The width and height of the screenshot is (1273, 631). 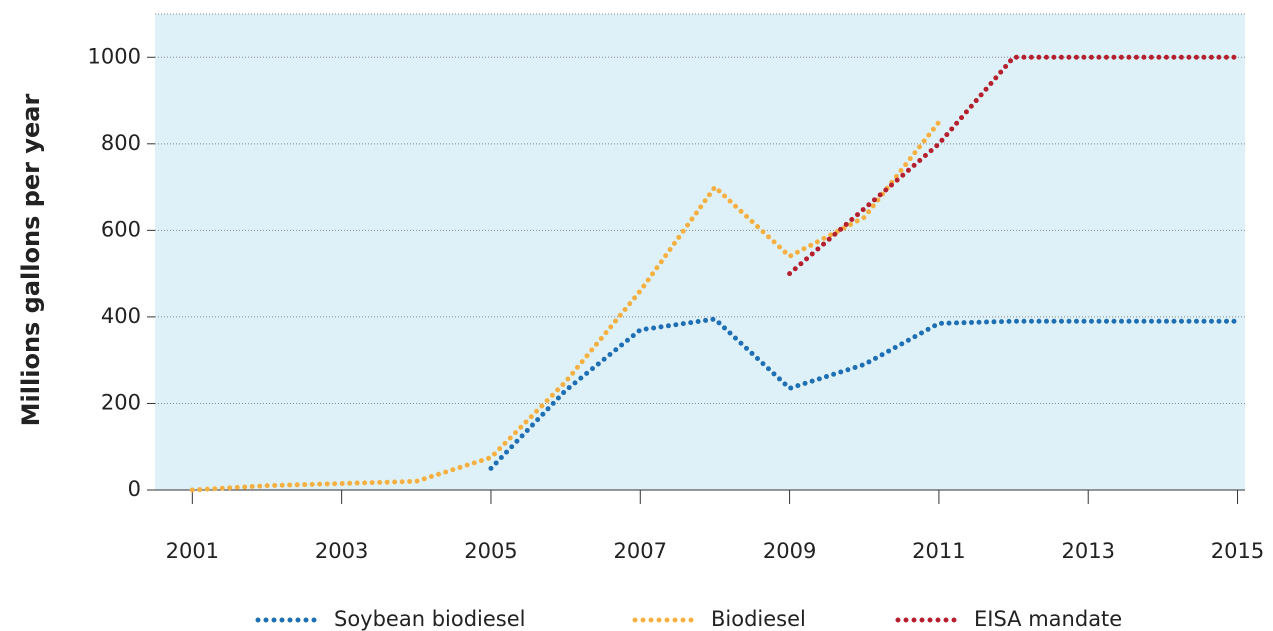 I want to click on legend-label: Biodiesel, so click(x=758, y=619).